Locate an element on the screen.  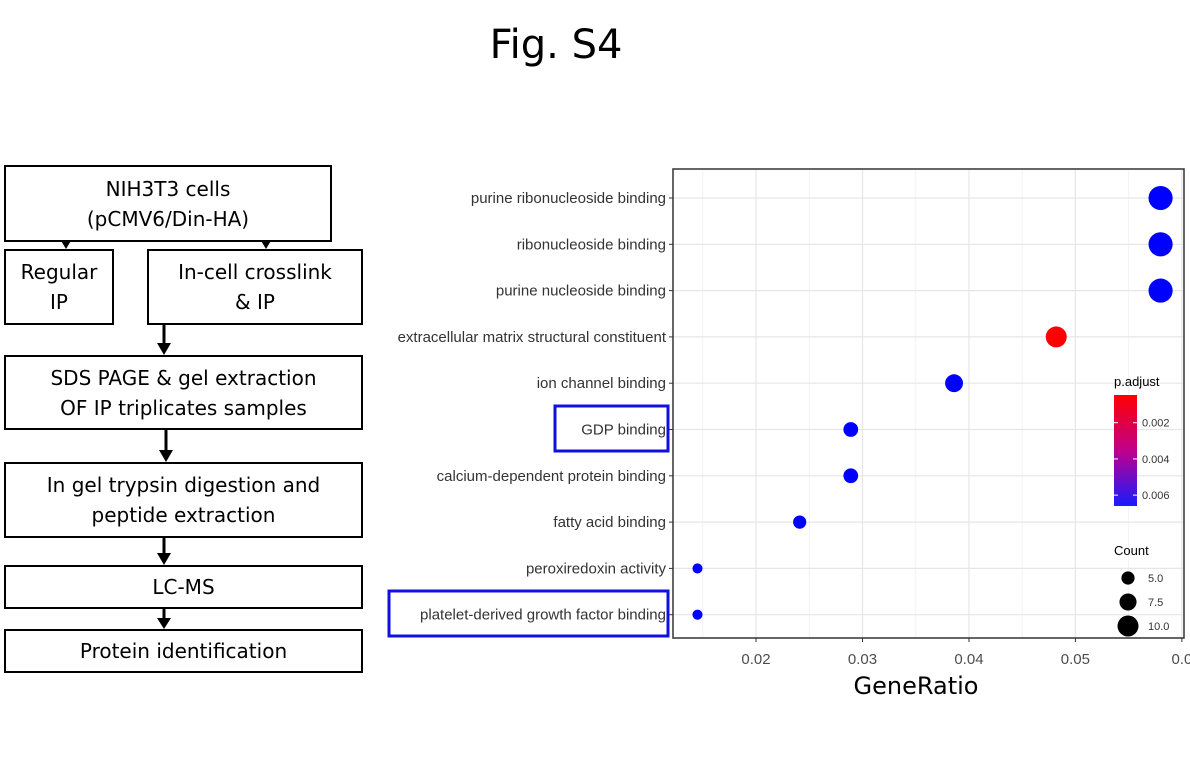
color-legend-label: 0.006 is located at coordinates (1156, 496).